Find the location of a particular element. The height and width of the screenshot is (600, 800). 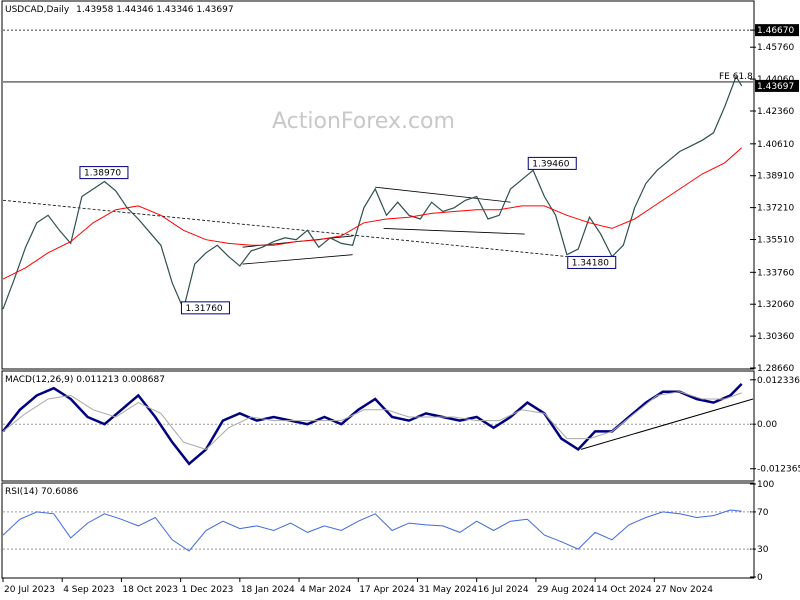

callout-label: 1.39460 is located at coordinates (550, 164).